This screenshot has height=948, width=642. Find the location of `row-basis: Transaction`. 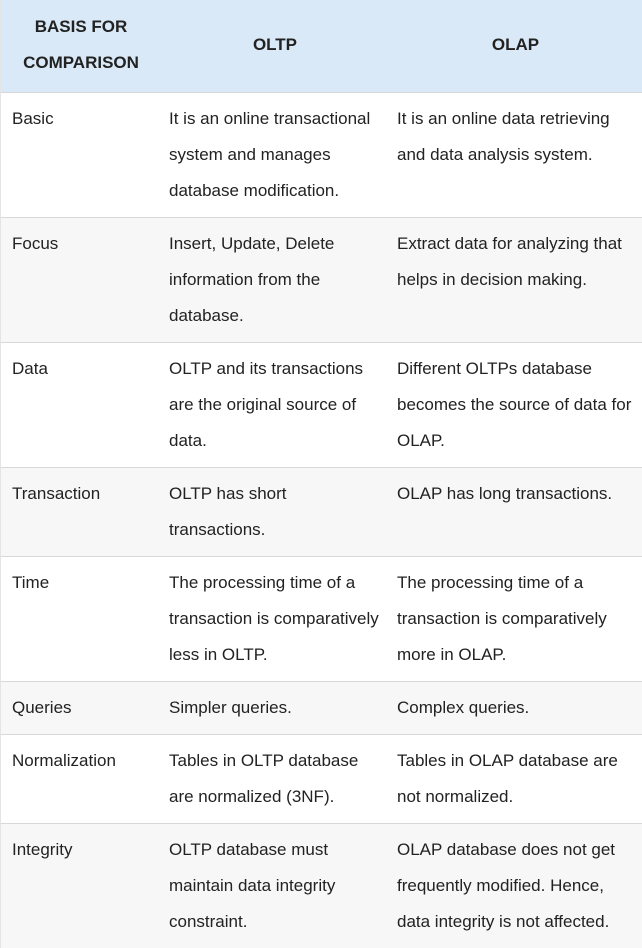

row-basis: Transaction is located at coordinates (81, 512).